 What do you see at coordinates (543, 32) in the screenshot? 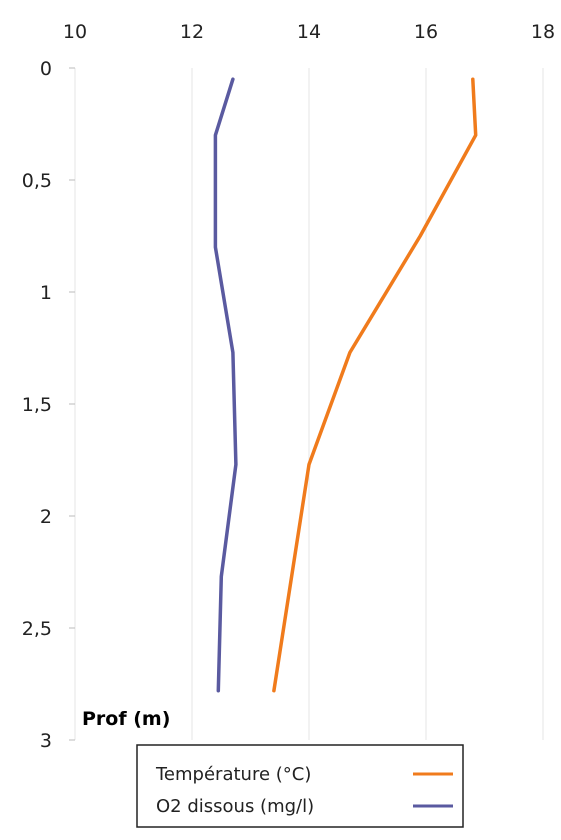
I see `x-tick-label: 18` at bounding box center [543, 32].